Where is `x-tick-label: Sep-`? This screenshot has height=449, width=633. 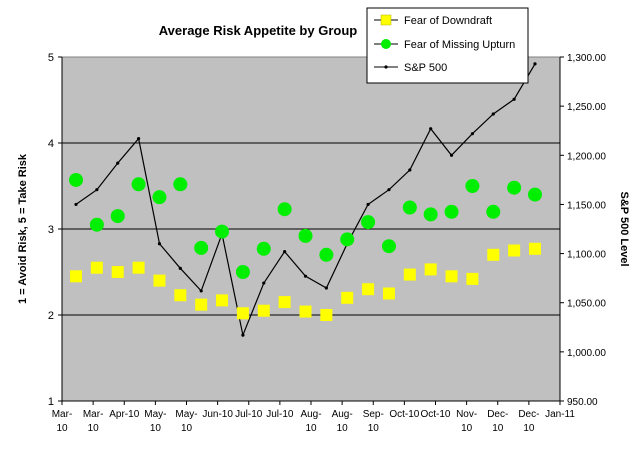
x-tick-label: Sep- is located at coordinates (373, 414).